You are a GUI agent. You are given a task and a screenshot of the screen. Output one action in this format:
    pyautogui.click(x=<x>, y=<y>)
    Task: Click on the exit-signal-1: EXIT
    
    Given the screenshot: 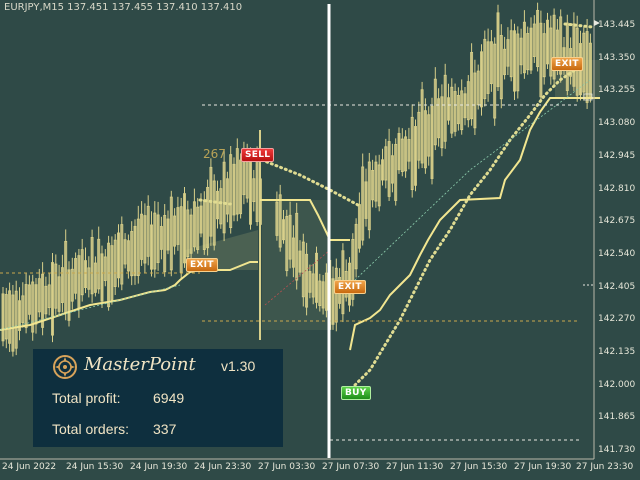 What is the action you would take?
    pyautogui.click(x=202, y=265)
    